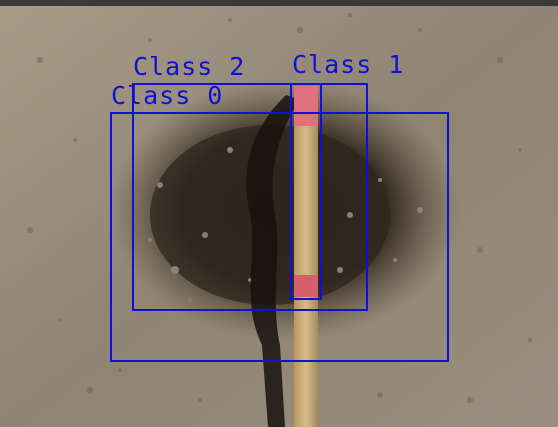  I want to click on wooden-stake, so click(306, 257).